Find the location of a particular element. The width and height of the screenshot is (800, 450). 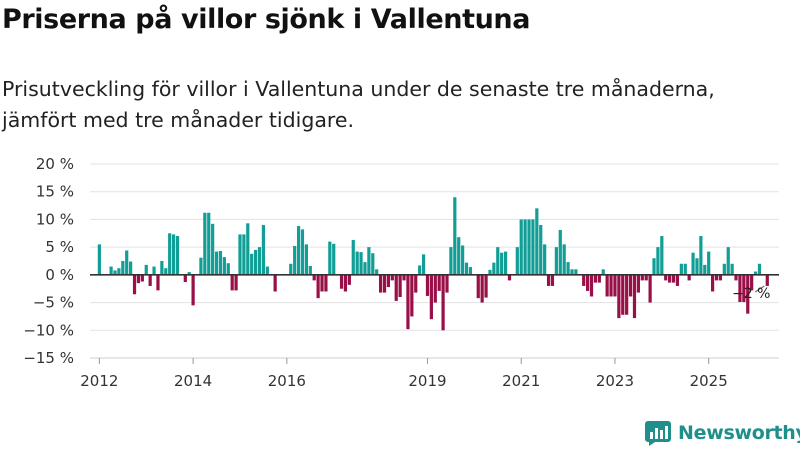

newsworthy-logo: Newsworthy is located at coordinates (722, 433).